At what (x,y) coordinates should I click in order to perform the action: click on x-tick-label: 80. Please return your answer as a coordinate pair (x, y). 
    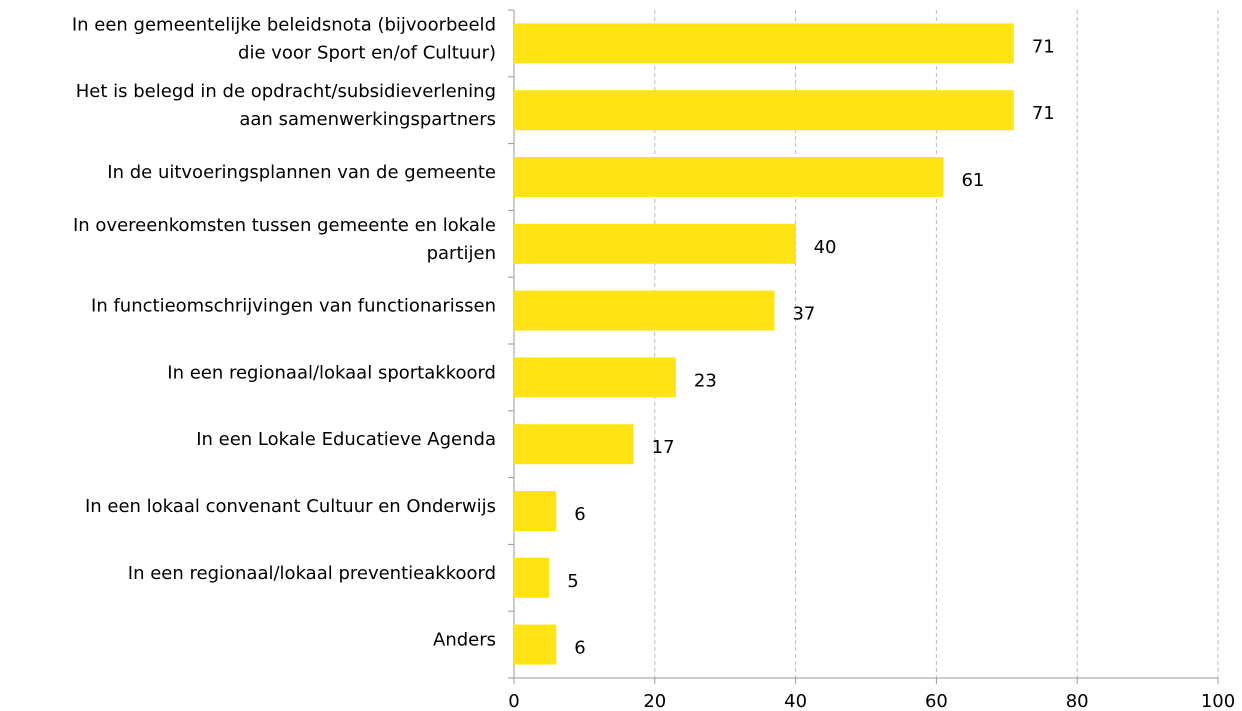
    Looking at the image, I should click on (1077, 701).